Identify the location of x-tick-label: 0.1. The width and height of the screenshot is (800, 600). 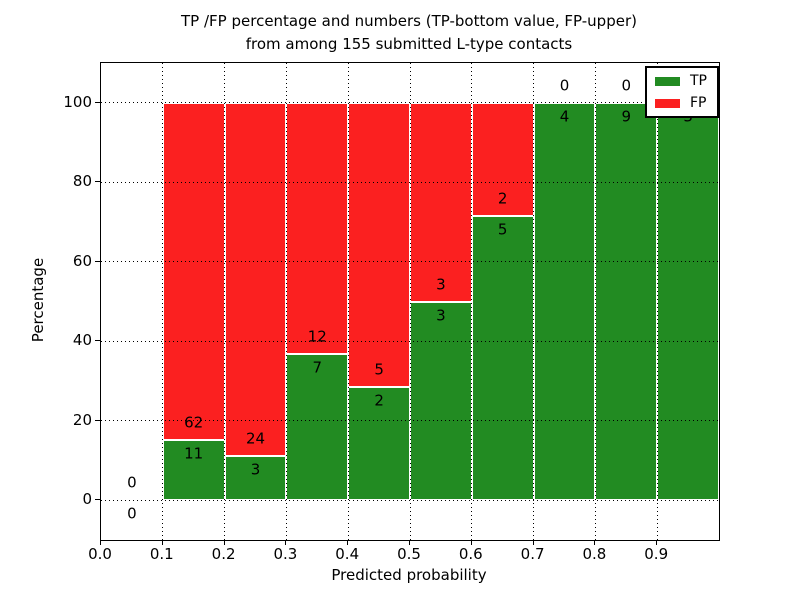
(161, 554).